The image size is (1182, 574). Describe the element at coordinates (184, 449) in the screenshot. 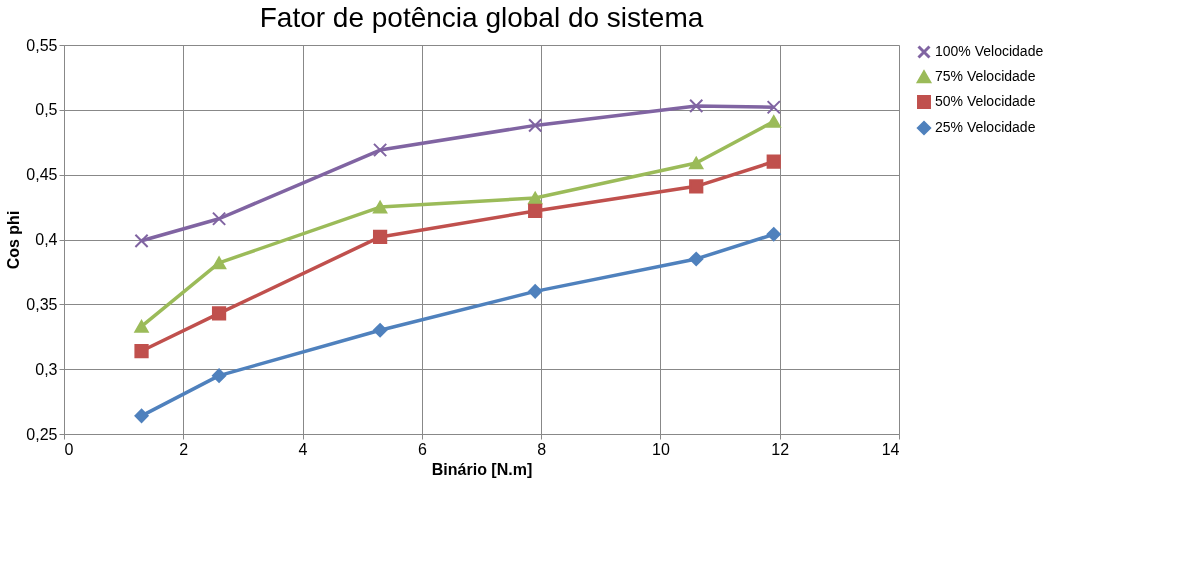

I see `x-tick-label: 2` at that location.